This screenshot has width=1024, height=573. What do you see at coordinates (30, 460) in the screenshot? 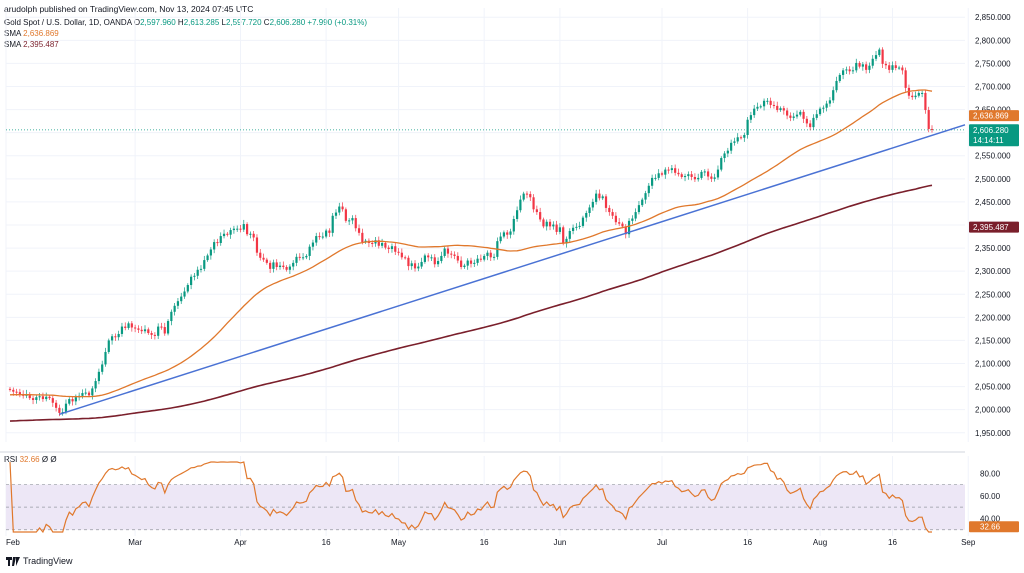
I see `rsi-legend: RSI 32.66 Ø Ø` at bounding box center [30, 460].